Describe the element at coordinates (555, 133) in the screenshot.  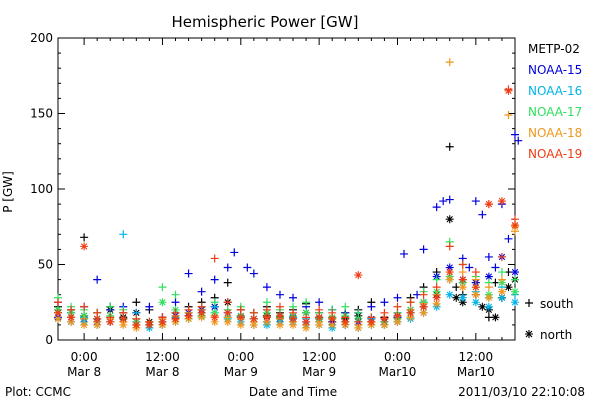
I see `legend-entry: NOAA-18` at that location.